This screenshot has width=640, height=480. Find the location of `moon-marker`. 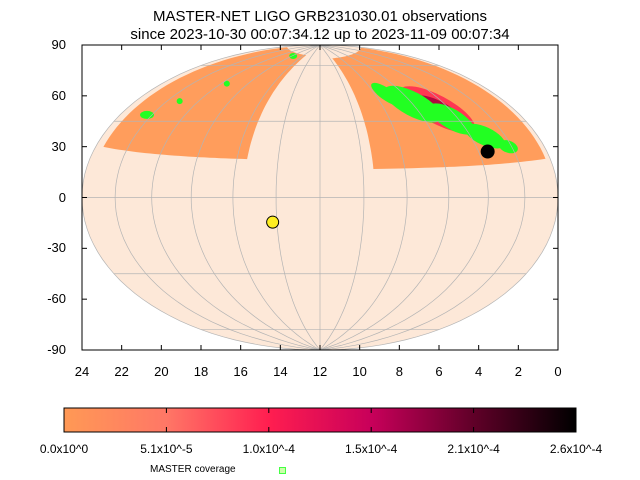

moon-marker is located at coordinates (487, 151).